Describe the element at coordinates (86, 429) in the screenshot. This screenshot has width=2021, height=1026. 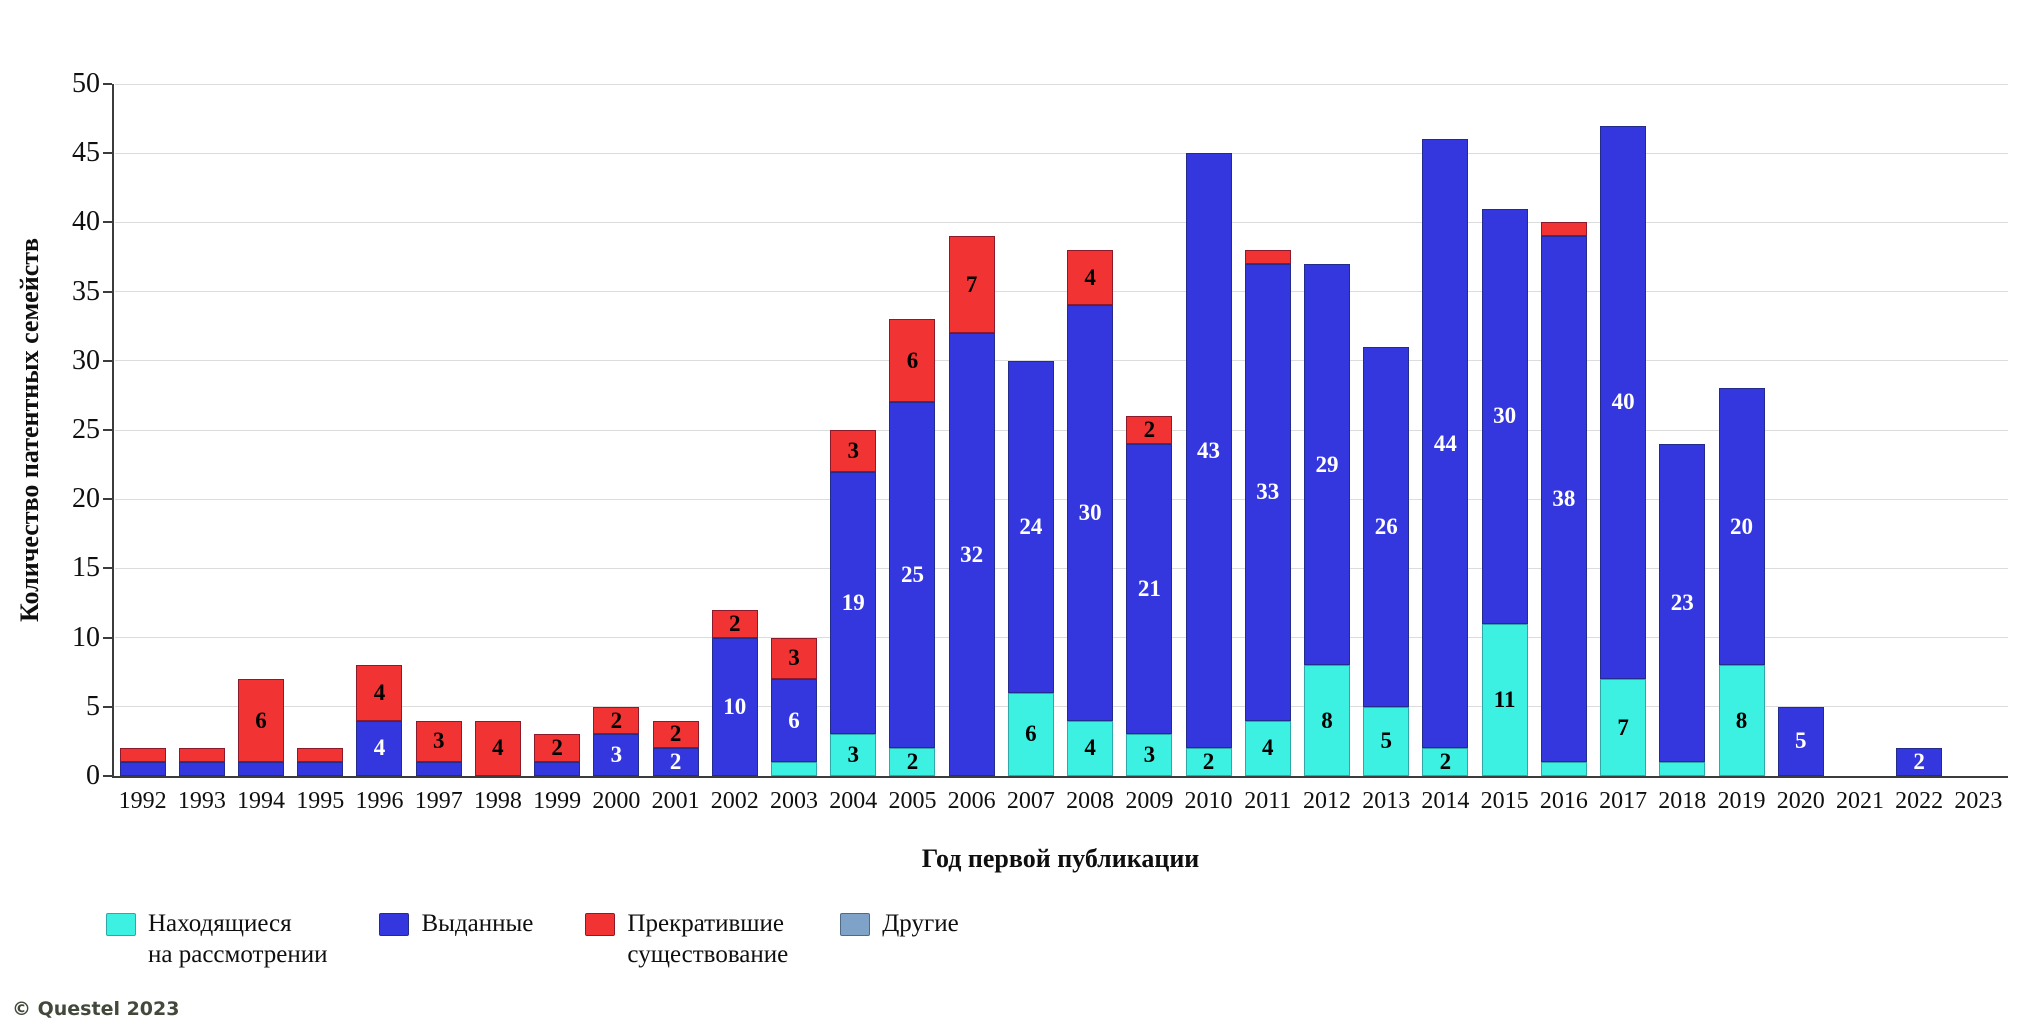
I see `y-tick-label: 25` at that location.